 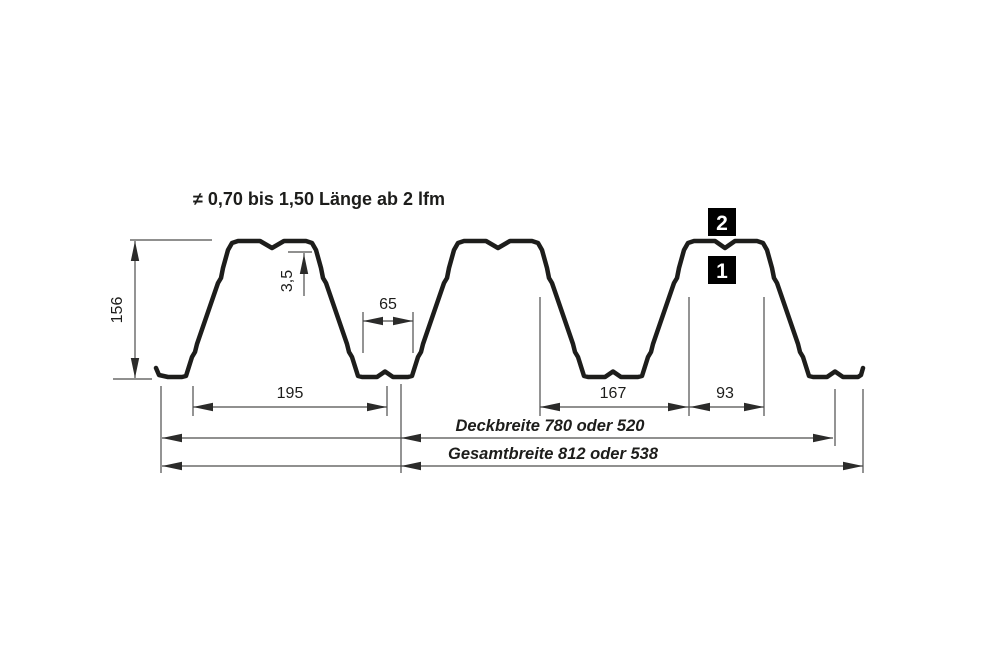 What do you see at coordinates (290, 393) in the screenshot?
I see `pitch-dimension-label: 195` at bounding box center [290, 393].